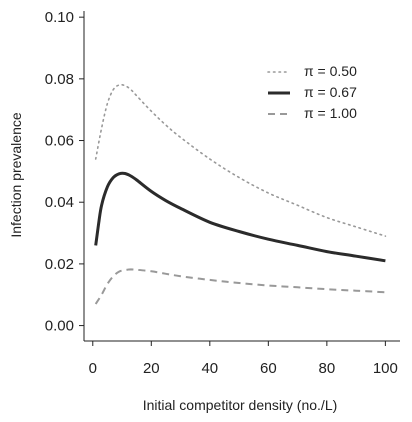 The image size is (412, 422). What do you see at coordinates (240, 405) in the screenshot?
I see `x-axis-title: Initial competitor density (no./L)` at bounding box center [240, 405].